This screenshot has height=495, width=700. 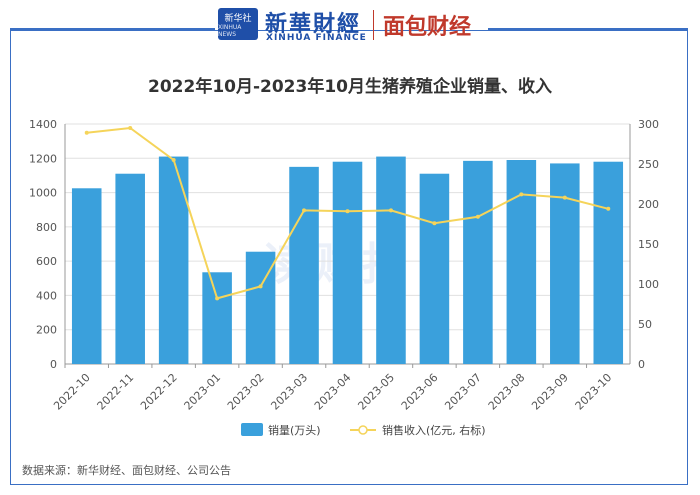 What do you see at coordinates (203, 392) in the screenshot?
I see `x-tick-label: 2023-01` at bounding box center [203, 392].